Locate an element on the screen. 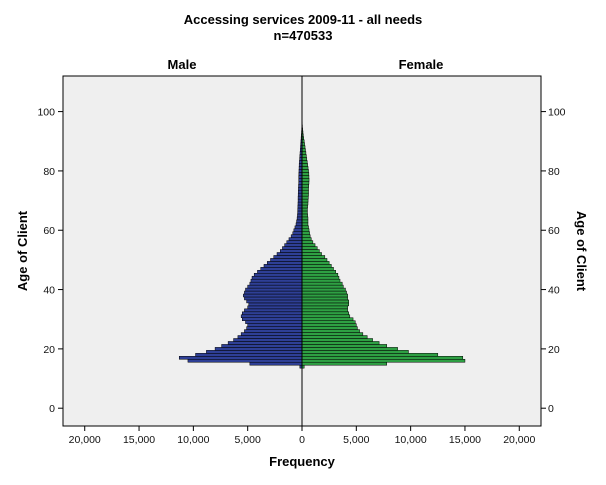 The width and height of the screenshot is (606, 485). y-tick-label-right-20: 20 is located at coordinates (554, 350).